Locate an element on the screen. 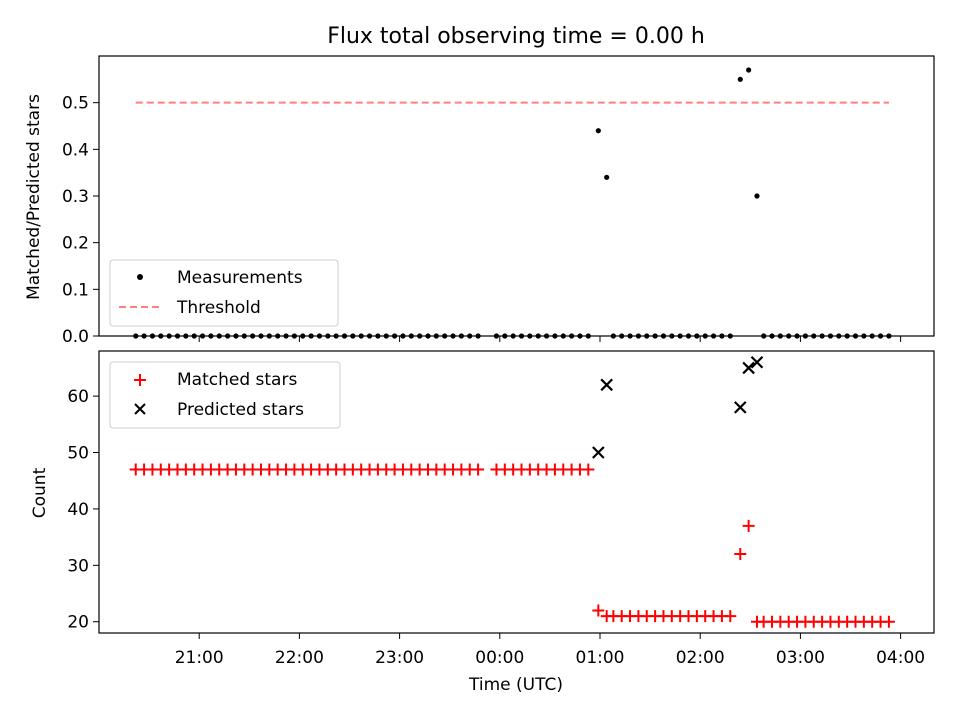 The height and width of the screenshot is (720, 960). bottom-y-tick-label: 50 is located at coordinates (78, 454).